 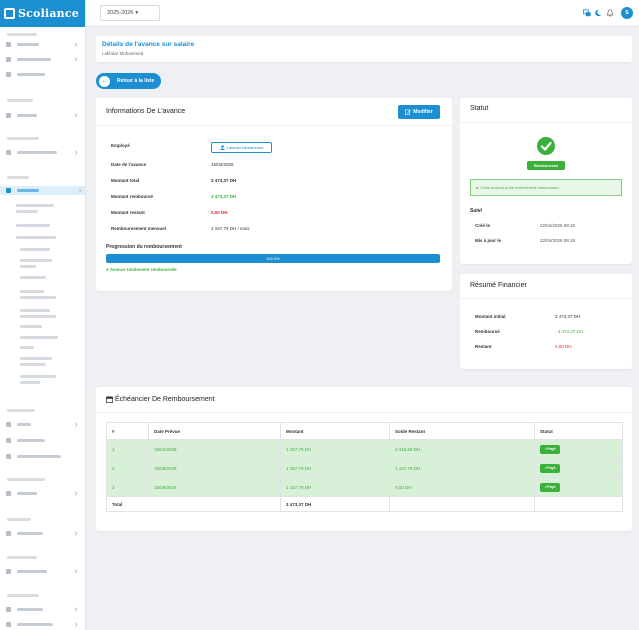 I want to click on info-card-title: Informations De L'avance, so click(x=146, y=111).